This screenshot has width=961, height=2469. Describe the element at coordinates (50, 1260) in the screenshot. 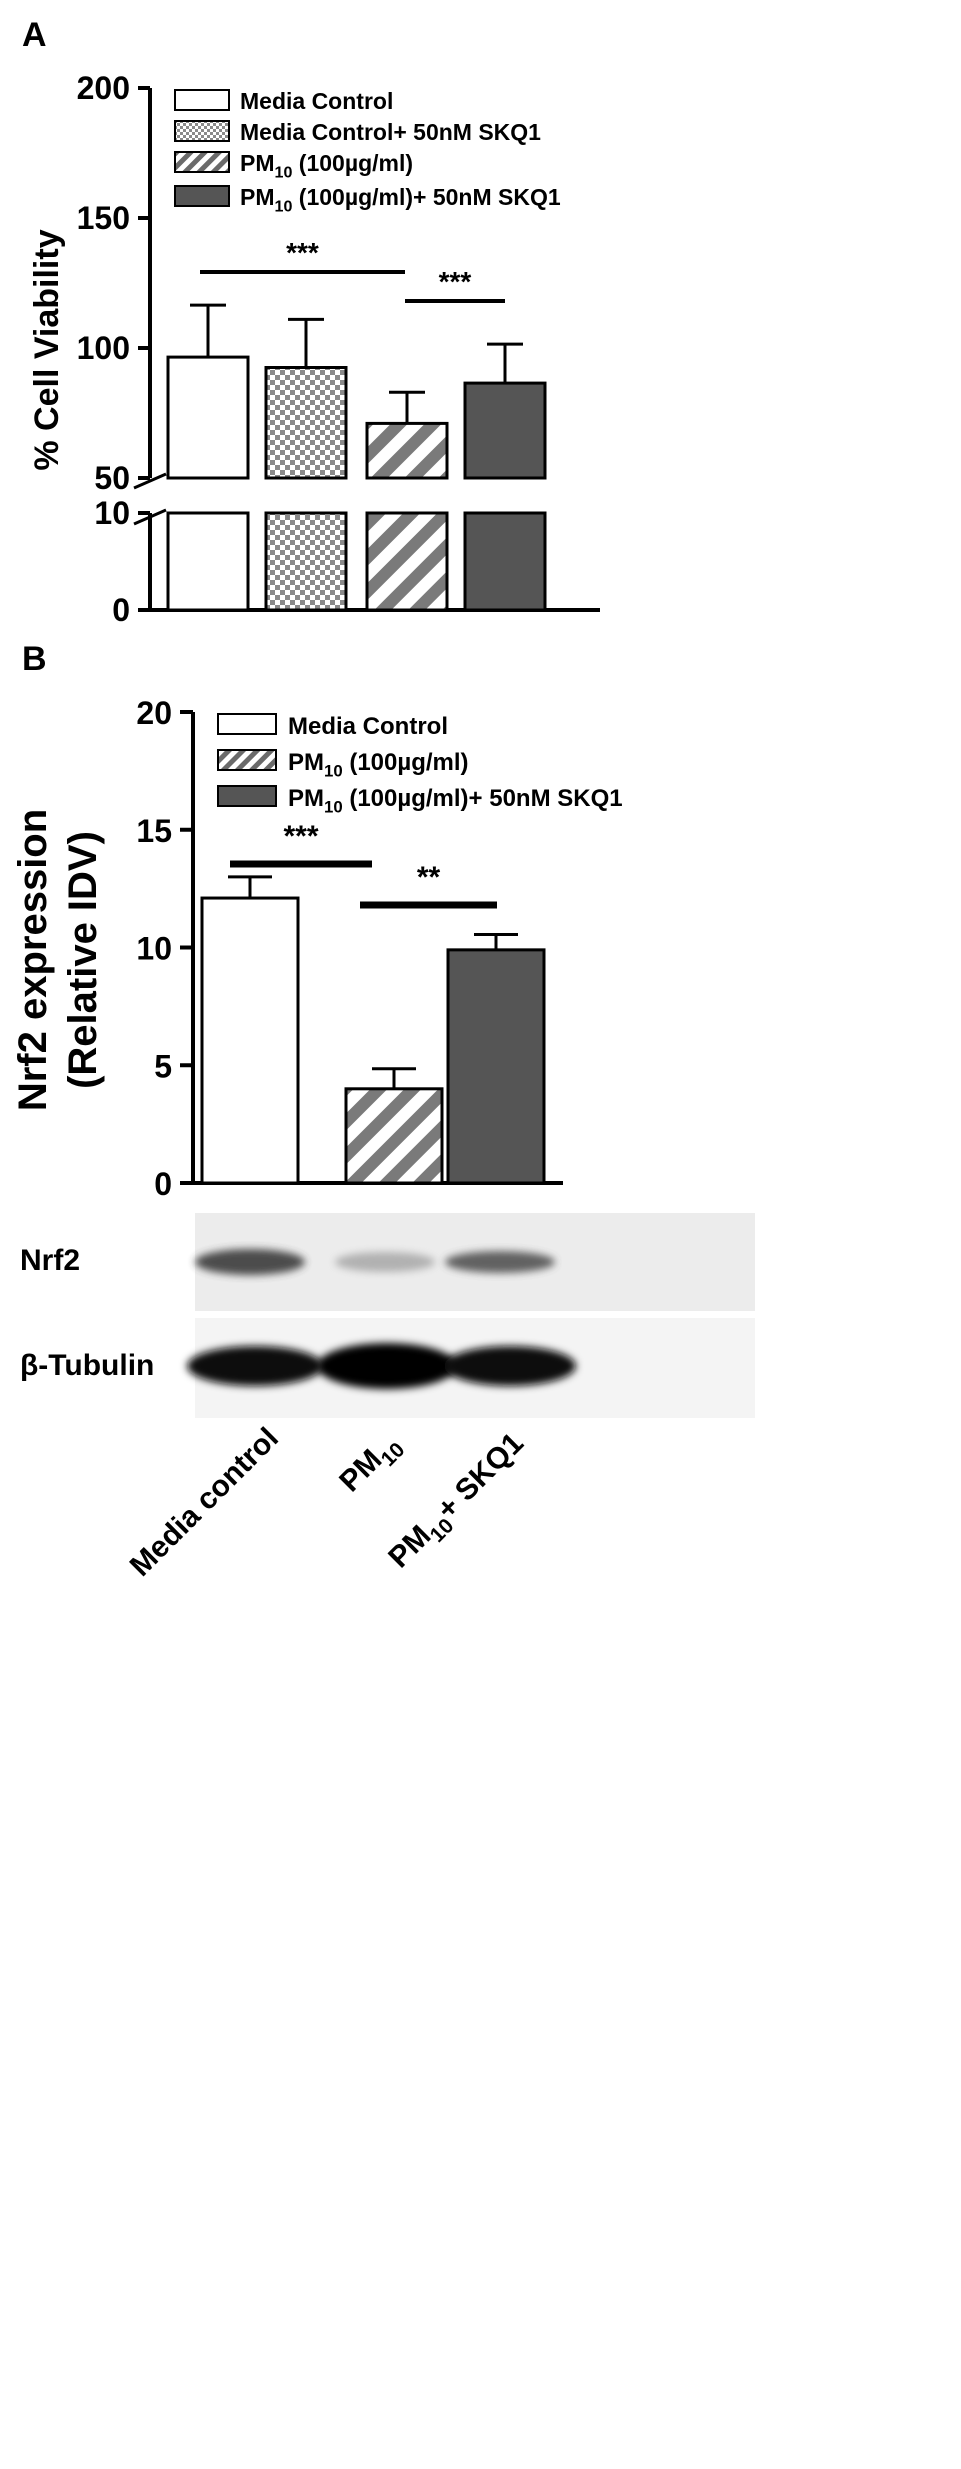

I see `blot-label-nrf2: Nrf2` at that location.